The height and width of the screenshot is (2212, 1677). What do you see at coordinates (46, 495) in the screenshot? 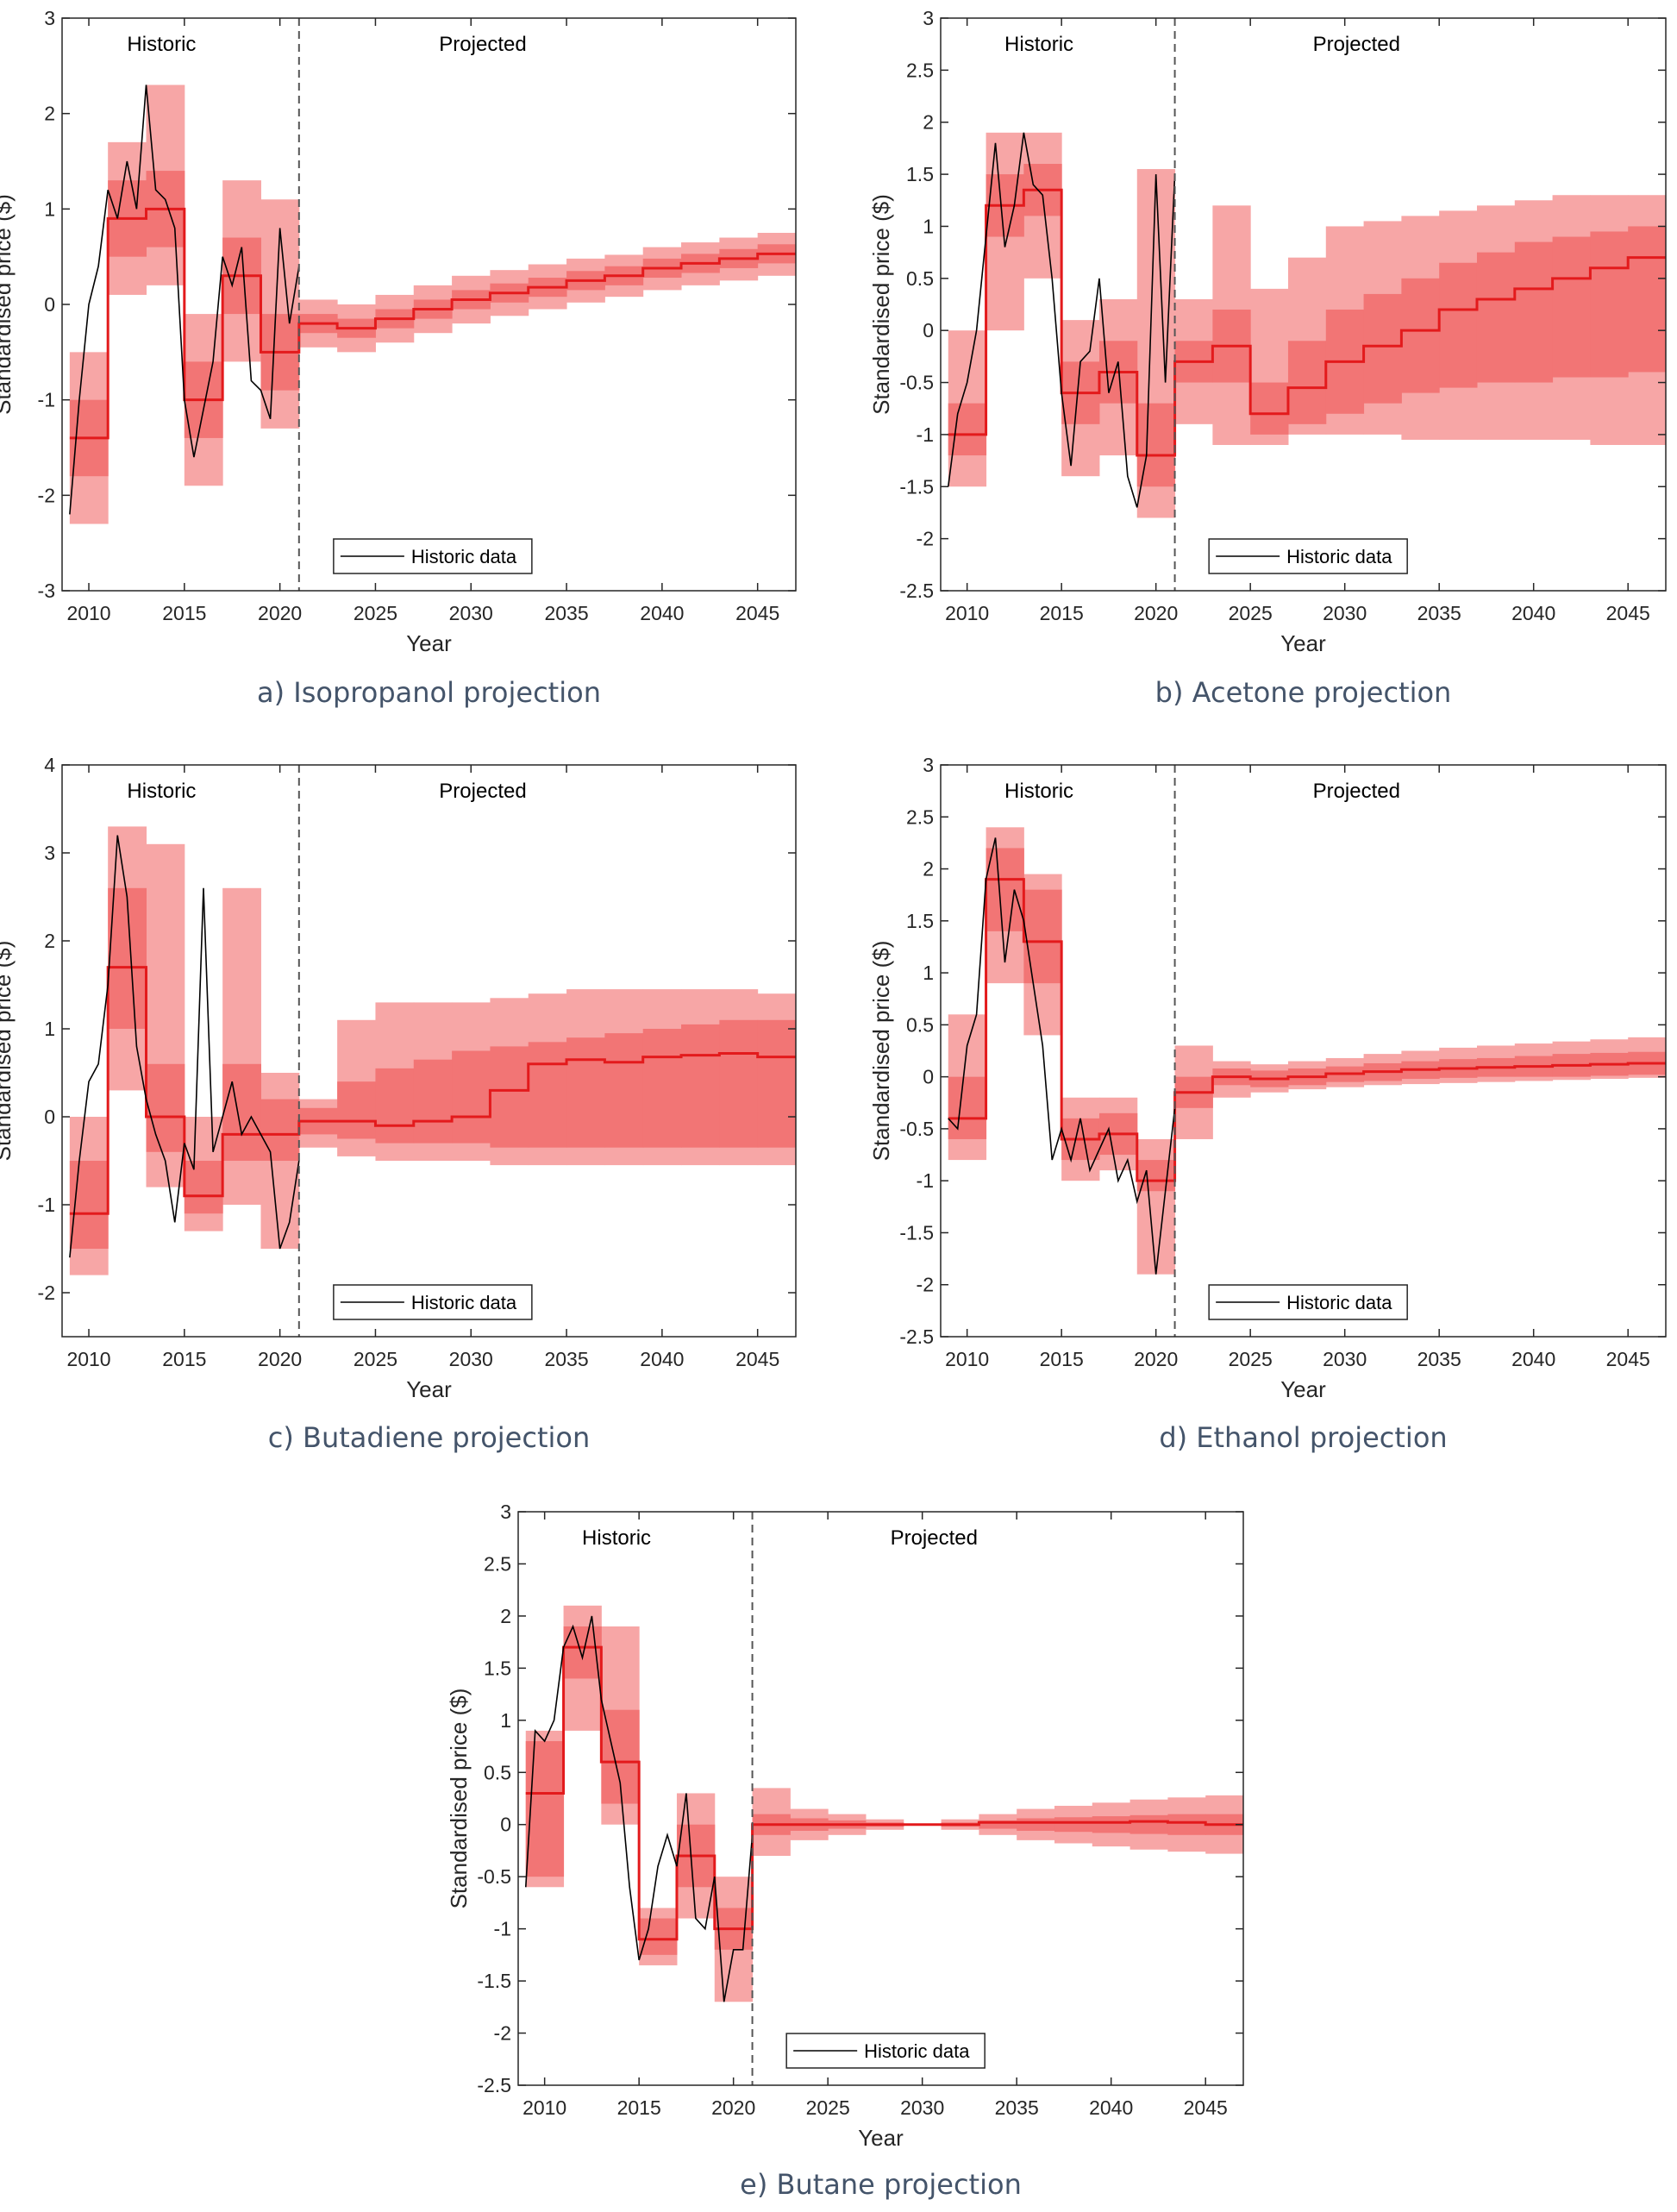
I see `y-tick-label: -2` at bounding box center [46, 495].